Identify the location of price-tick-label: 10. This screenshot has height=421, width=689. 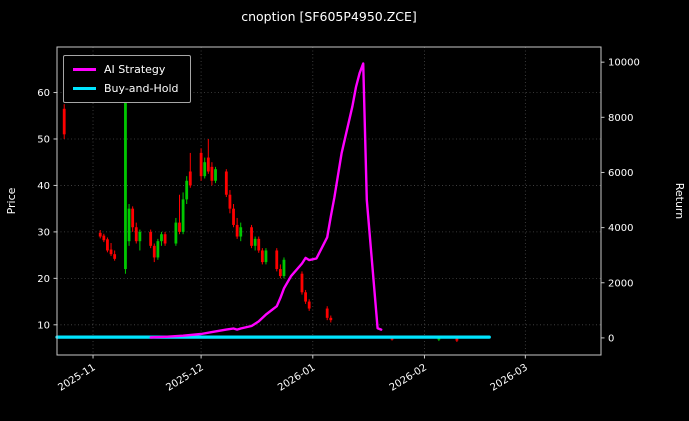
(43, 325).